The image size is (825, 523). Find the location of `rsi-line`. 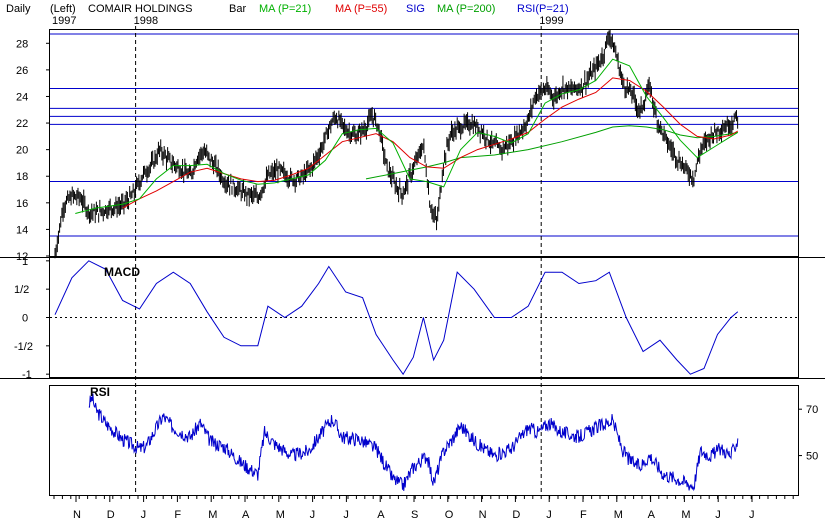

rsi-line is located at coordinates (413, 442).